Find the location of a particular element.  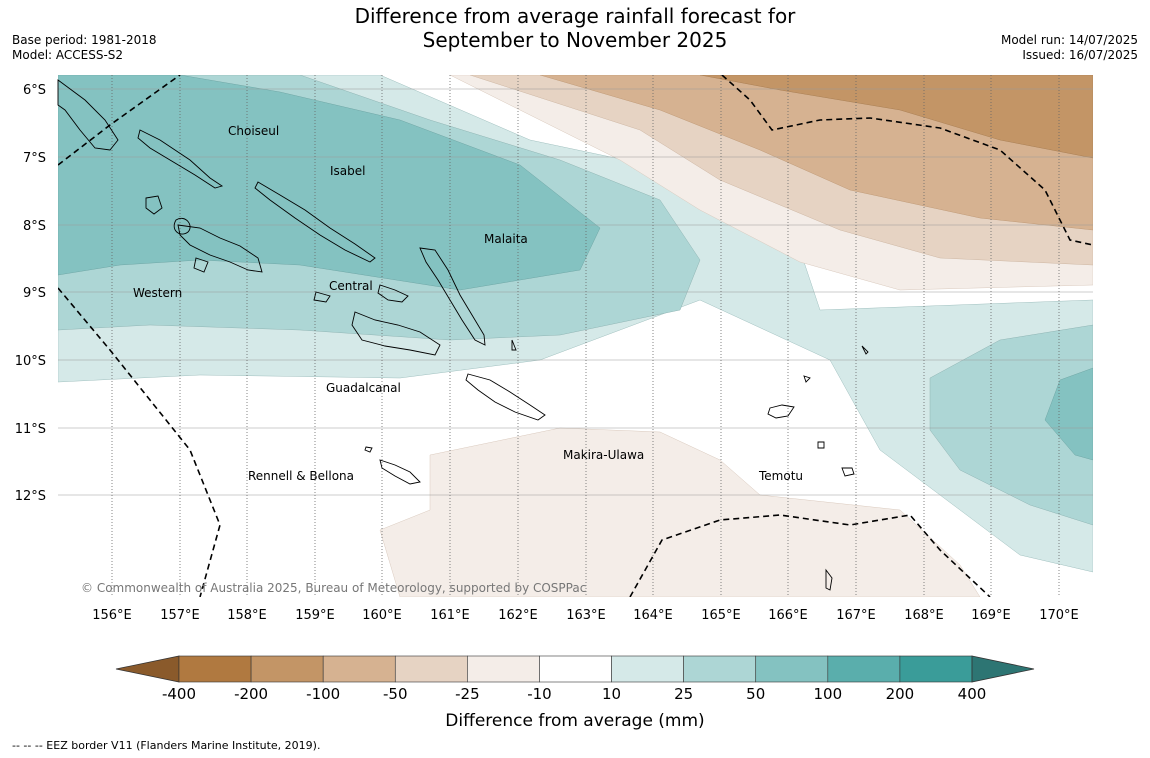

lon-label: 168°E is located at coordinates (924, 615).